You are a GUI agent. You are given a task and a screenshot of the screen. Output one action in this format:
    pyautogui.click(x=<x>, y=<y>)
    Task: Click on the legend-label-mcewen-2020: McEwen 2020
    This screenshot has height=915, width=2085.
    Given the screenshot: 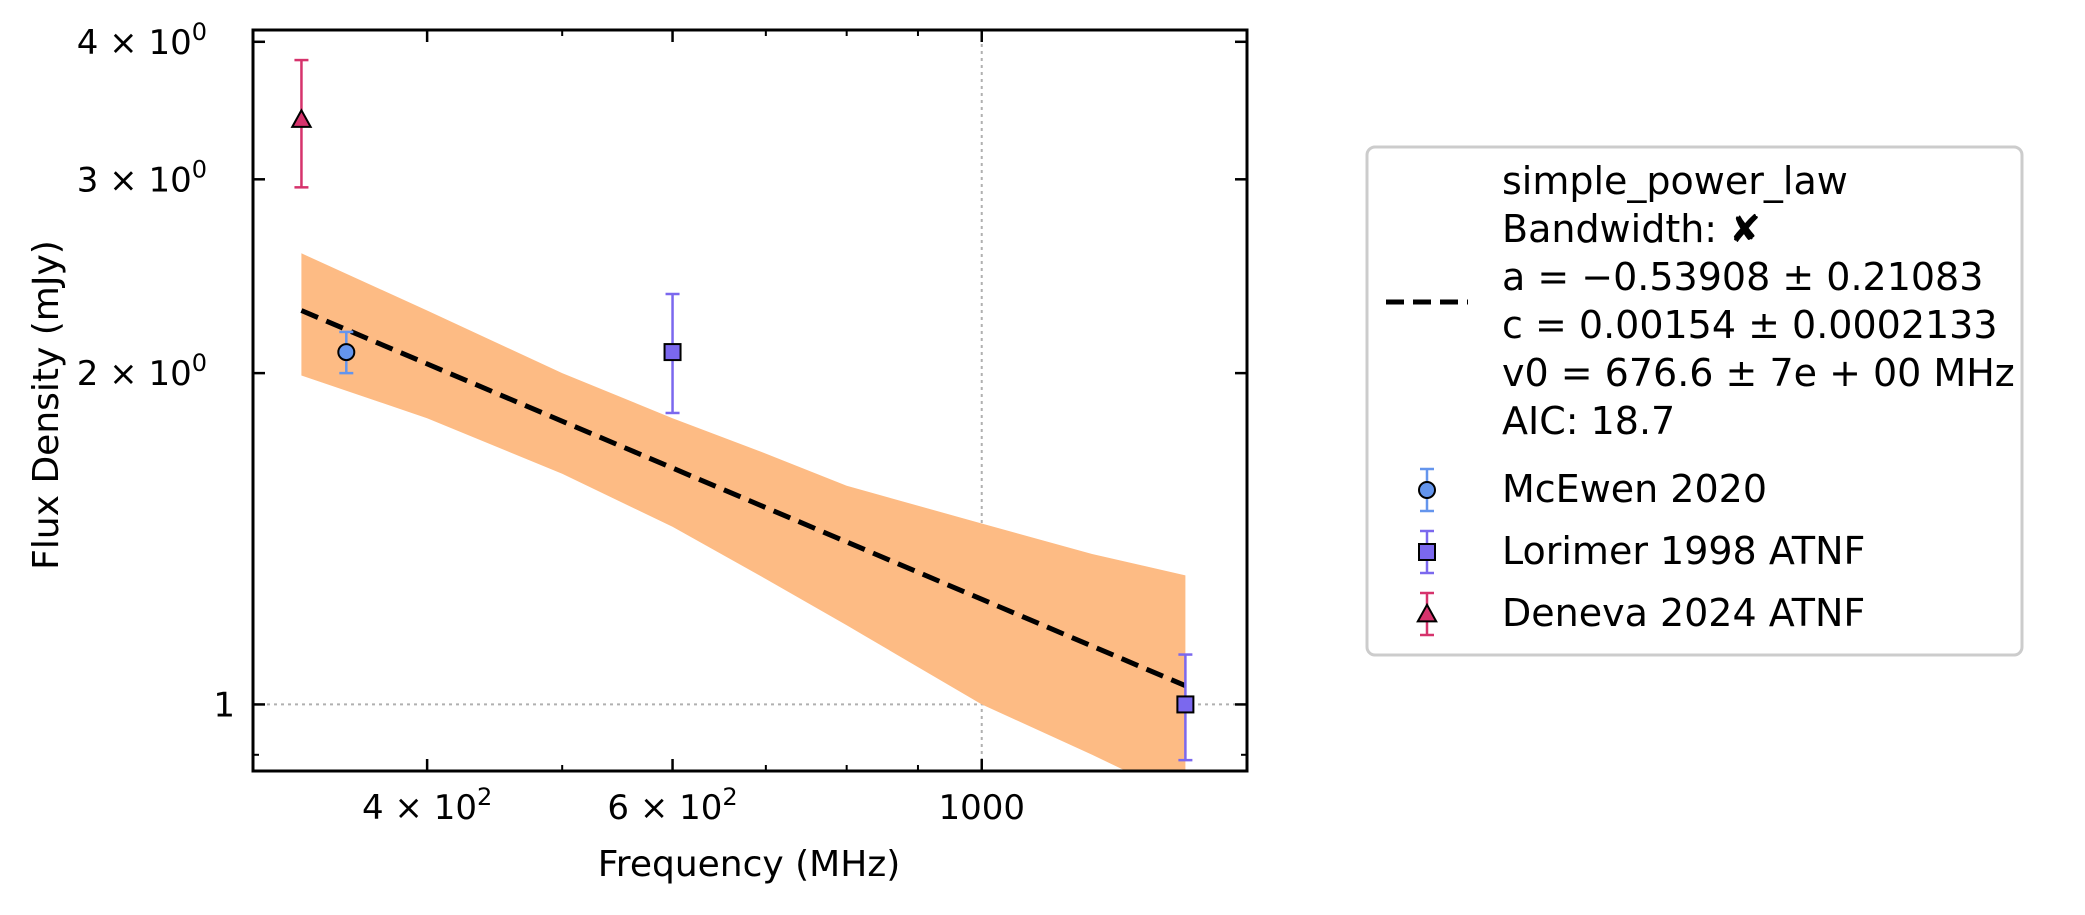 What is the action you would take?
    pyautogui.click(x=1634, y=489)
    